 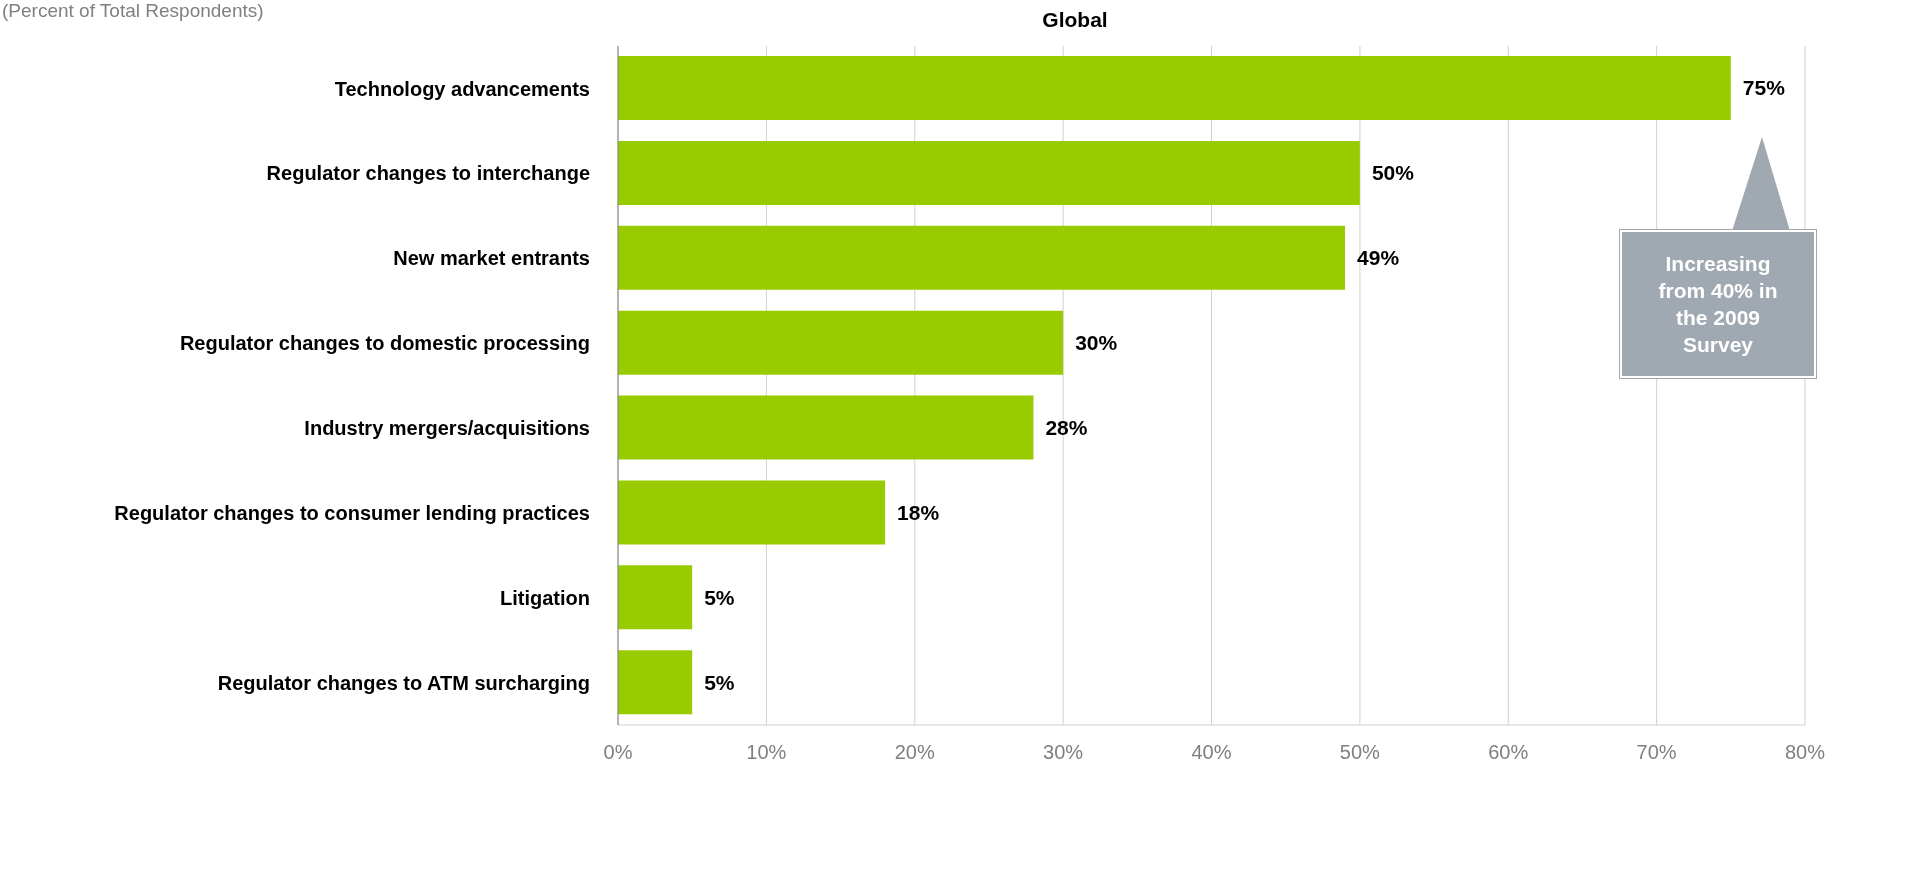 What do you see at coordinates (447, 428) in the screenshot?
I see `y-tick-label: Industry mergers/acquisitions` at bounding box center [447, 428].